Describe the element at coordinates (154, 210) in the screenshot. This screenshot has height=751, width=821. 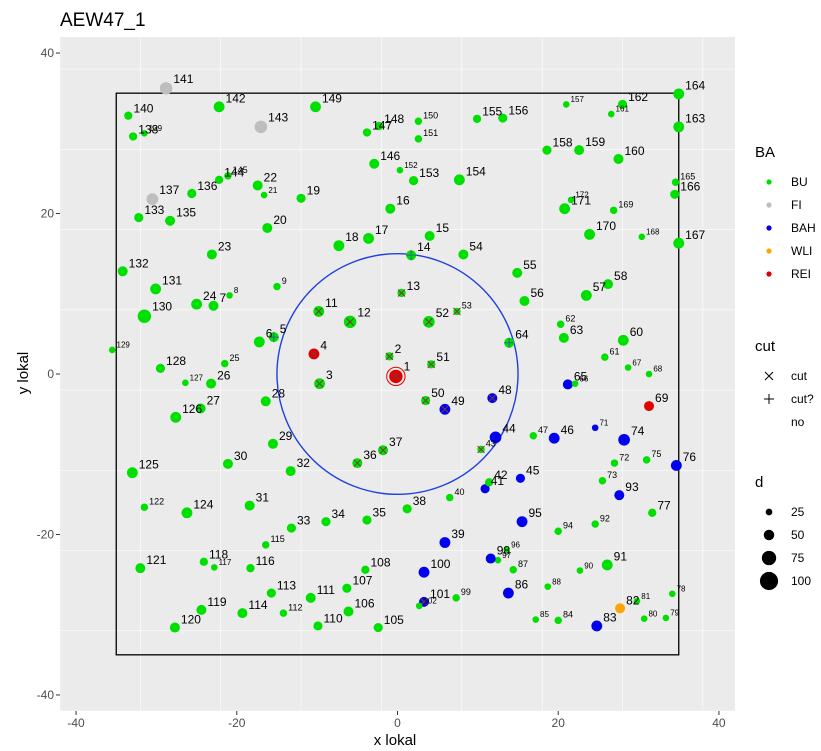
I see `point-label-133: 133` at that location.